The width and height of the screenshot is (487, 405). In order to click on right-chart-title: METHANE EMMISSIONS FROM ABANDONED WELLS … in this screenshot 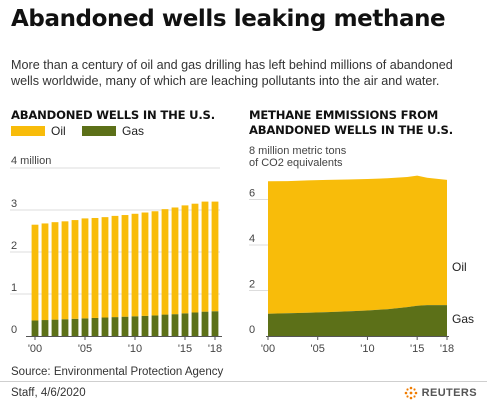, I will do `click(351, 122)`.